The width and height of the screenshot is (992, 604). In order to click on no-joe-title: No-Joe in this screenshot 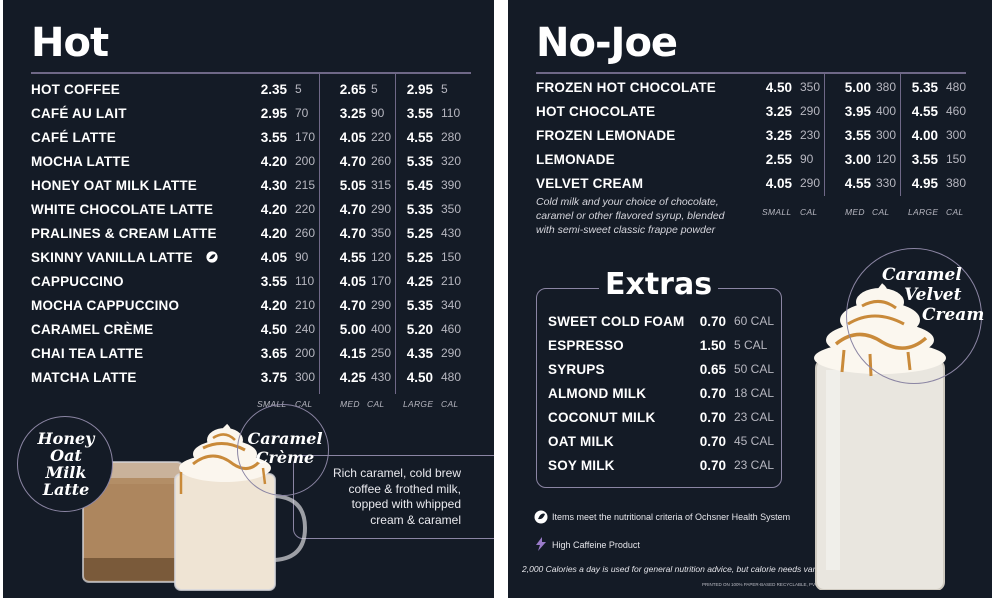, I will do `click(607, 43)`.